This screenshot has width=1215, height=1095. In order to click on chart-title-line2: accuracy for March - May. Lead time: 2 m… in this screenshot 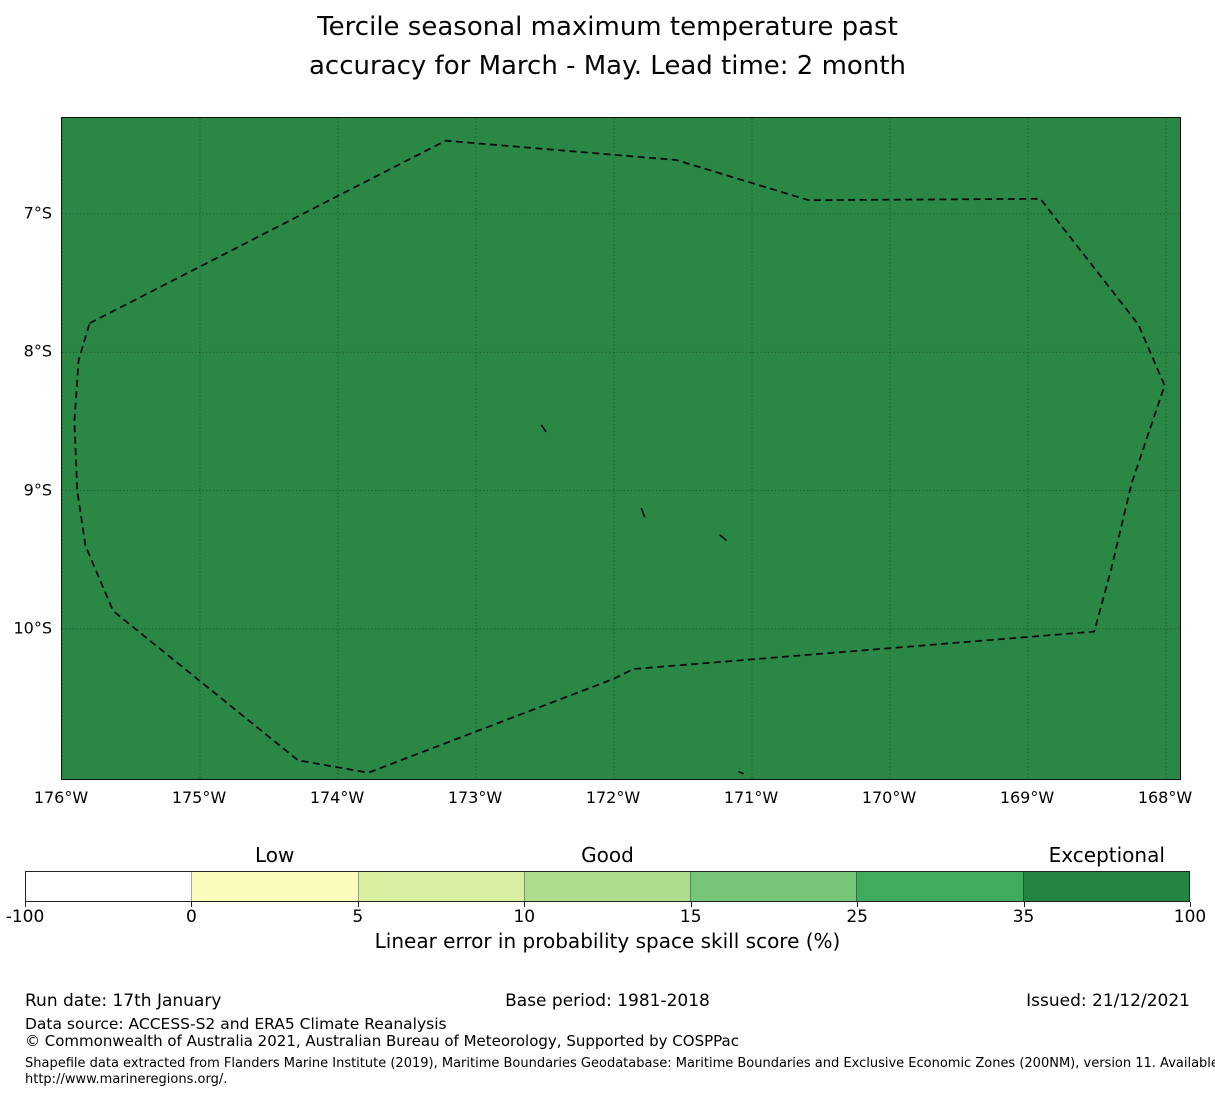, I will do `click(607, 66)`.